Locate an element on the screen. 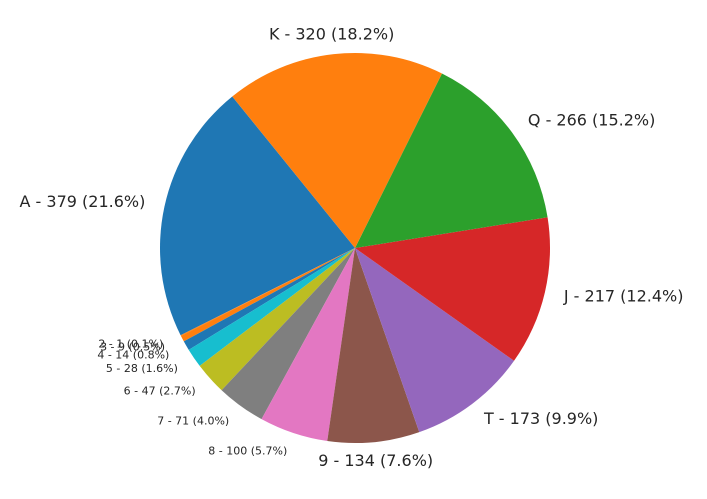 Image resolution: width=707 pixels, height=499 pixels. pie-label-J: J - 217 (12.4%) is located at coordinates (623, 295).